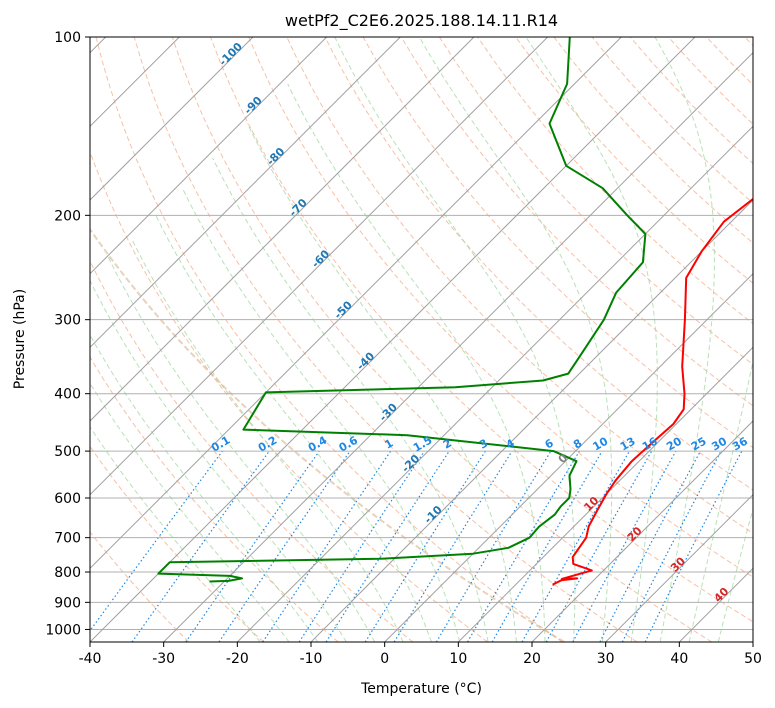  Describe the element at coordinates (237, 659) in the screenshot. I see `x-tick-label: -20` at that location.